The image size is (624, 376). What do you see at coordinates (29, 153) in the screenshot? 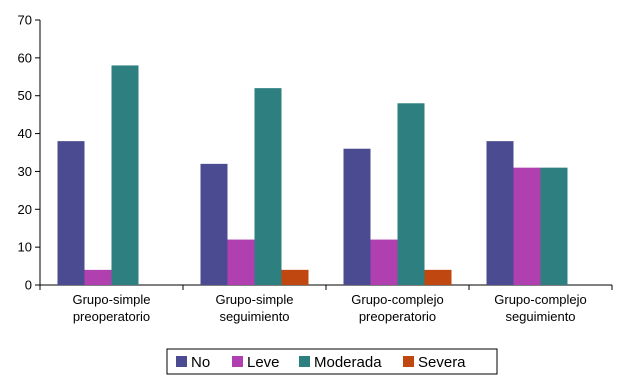
I see `y-axis: 0 10 20 30 40 50 60 70` at bounding box center [29, 153].